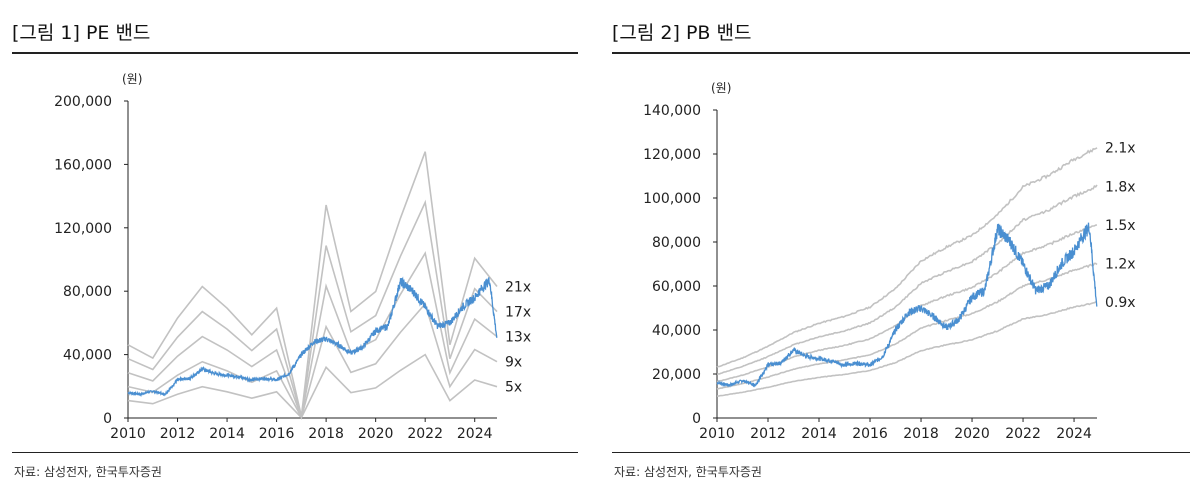 Image resolution: width=1198 pixels, height=488 pixels. I want to click on band-label: 21x, so click(518, 288).